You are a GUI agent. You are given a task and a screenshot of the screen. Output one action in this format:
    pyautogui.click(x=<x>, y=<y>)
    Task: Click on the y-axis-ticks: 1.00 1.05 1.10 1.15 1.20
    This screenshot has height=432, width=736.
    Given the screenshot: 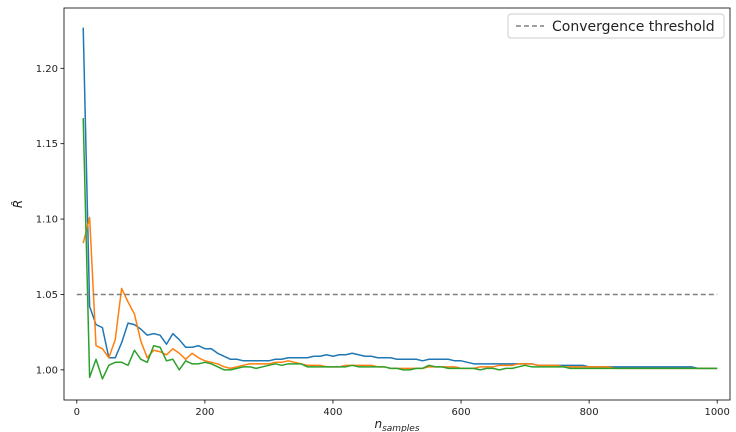 What is the action you would take?
    pyautogui.click(x=50, y=220)
    